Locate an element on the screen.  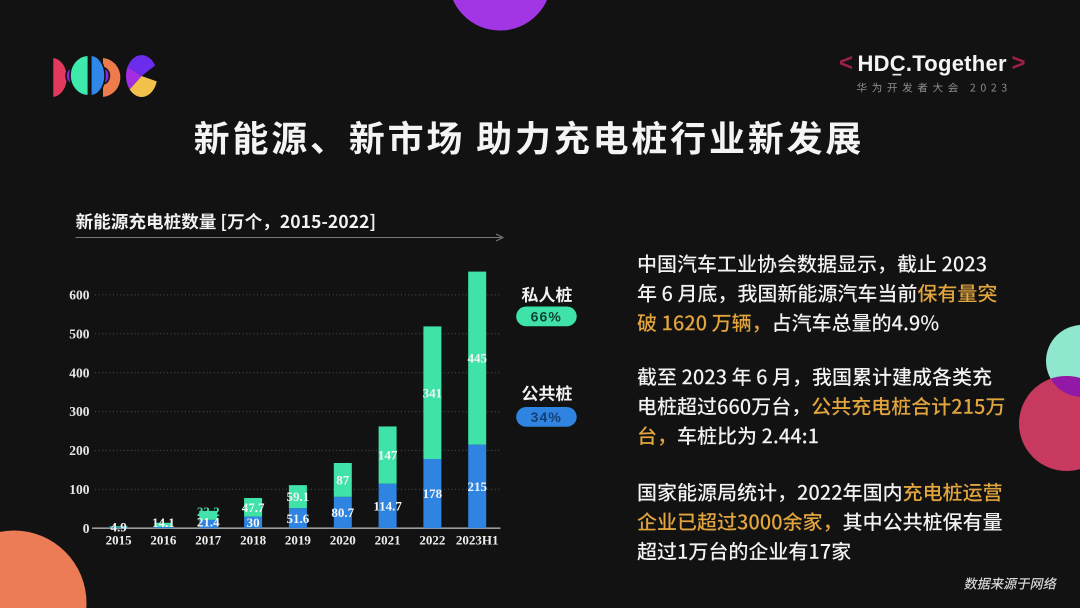
svg-text: 500 is located at coordinates (79, 333).